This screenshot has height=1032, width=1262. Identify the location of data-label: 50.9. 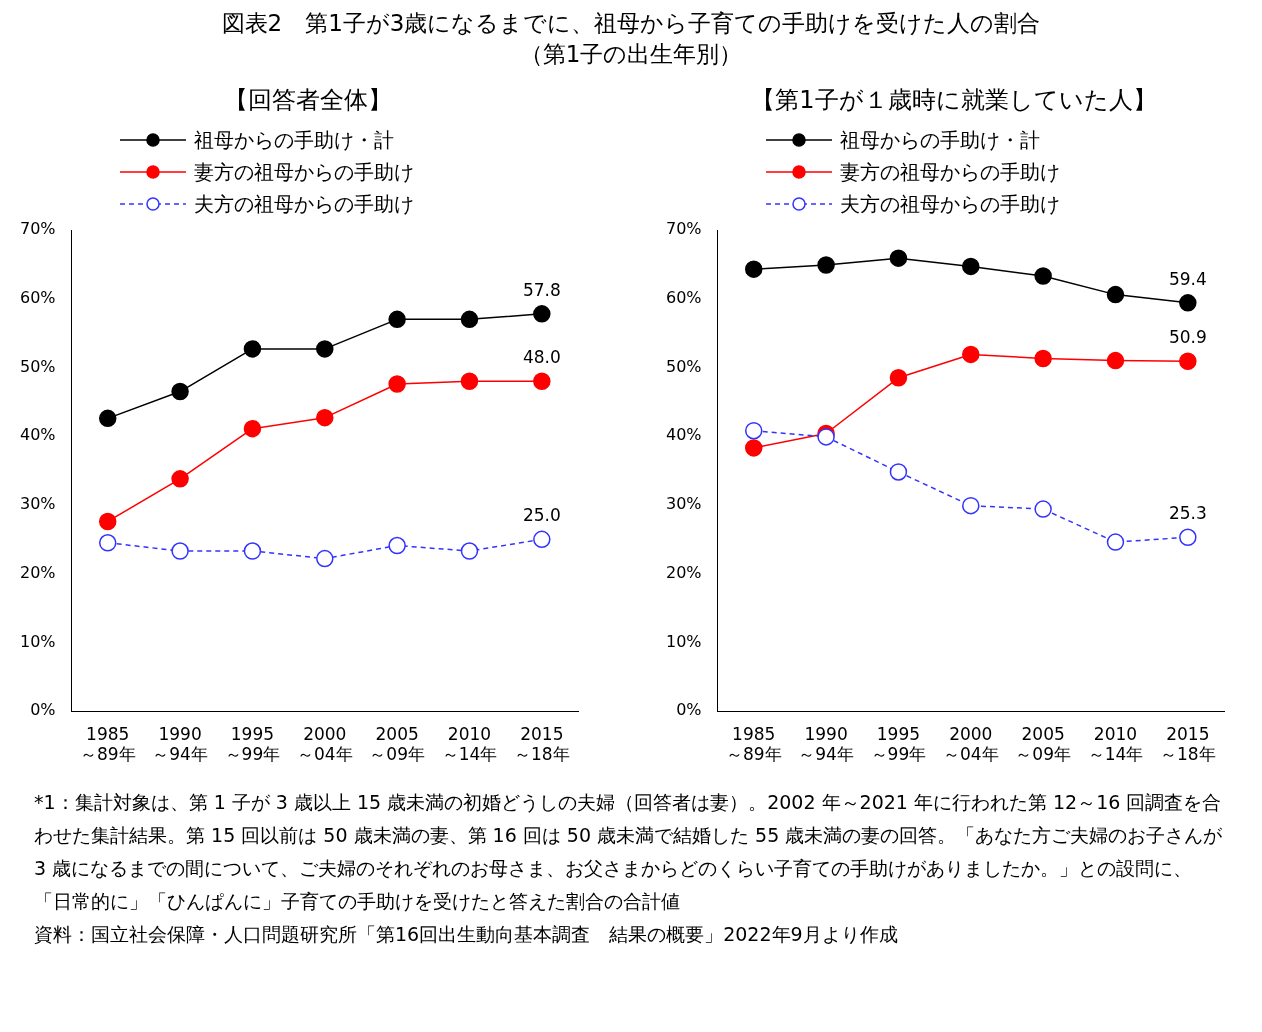
(1187, 337).